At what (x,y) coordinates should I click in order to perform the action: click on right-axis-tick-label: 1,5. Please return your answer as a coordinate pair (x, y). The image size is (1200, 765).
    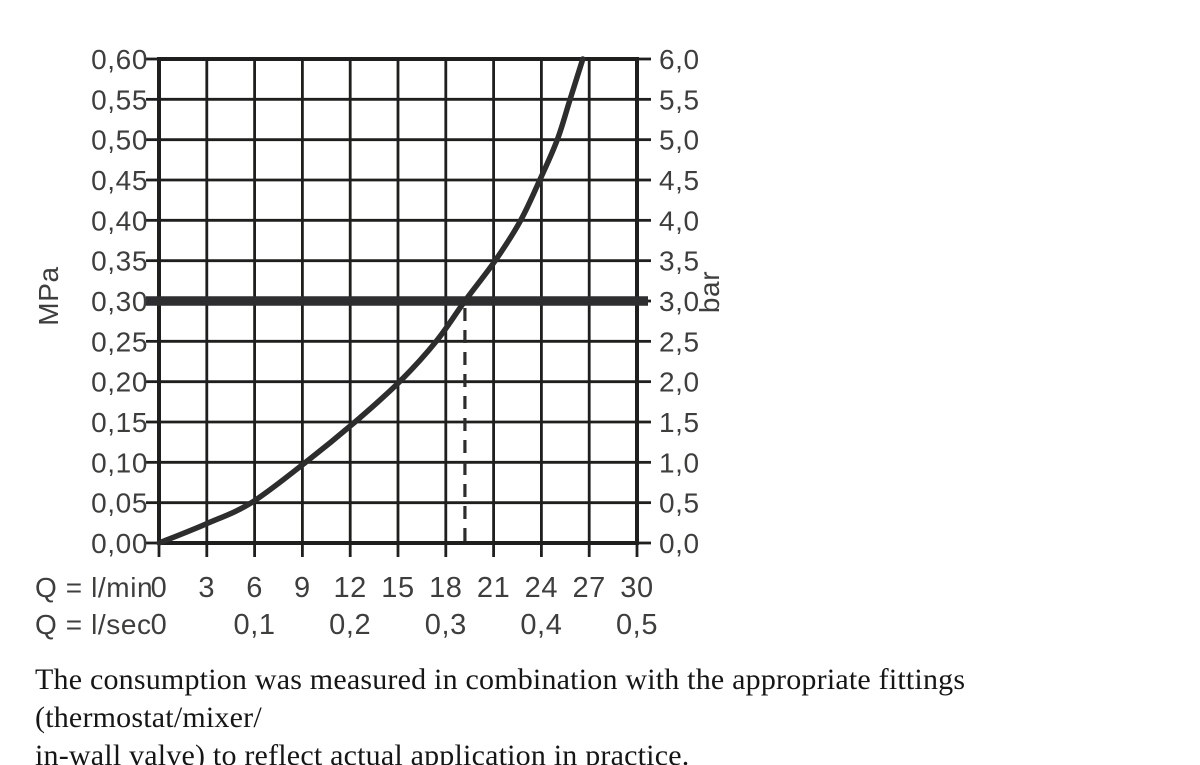
    Looking at the image, I should click on (679, 422).